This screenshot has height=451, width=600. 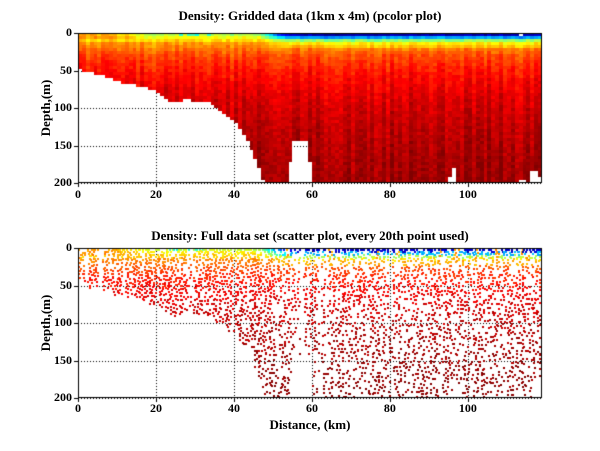 What do you see at coordinates (310, 424) in the screenshot?
I see `bottom-plot-xlabel: Distance, (km)` at bounding box center [310, 424].